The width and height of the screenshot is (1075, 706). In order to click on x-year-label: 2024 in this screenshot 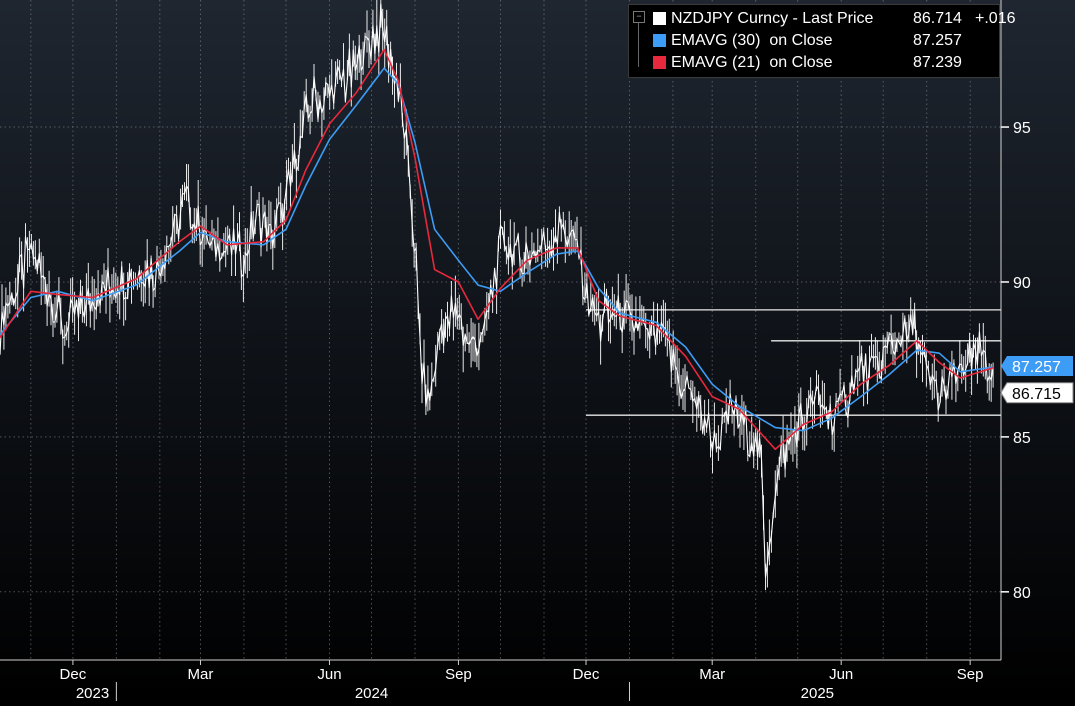, I will do `click(371, 693)`.